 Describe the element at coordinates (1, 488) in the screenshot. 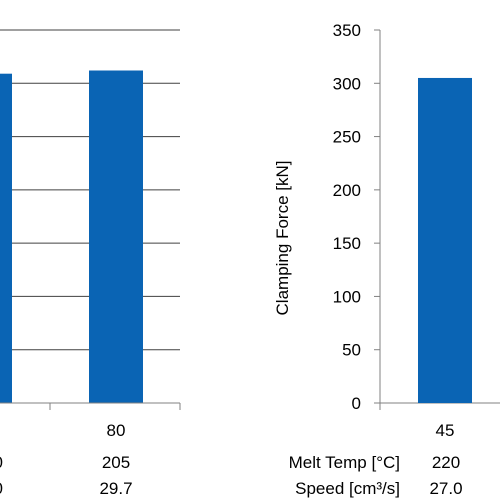

I see `left-row2-value-a: 0` at that location.